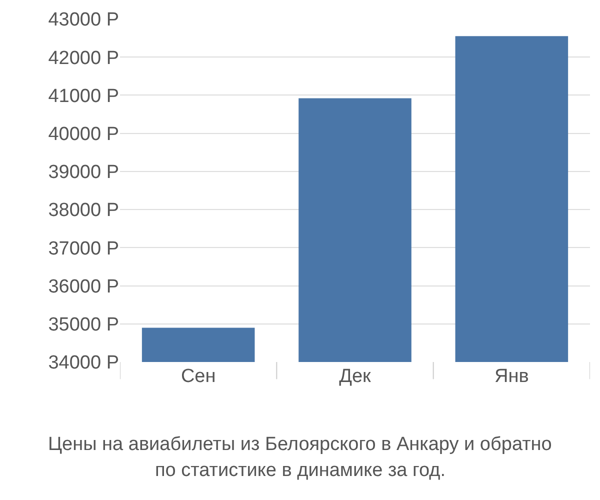 The image size is (600, 500). What do you see at coordinates (300, 444) in the screenshot?
I see `text: Цены на авиабилеты из Белоярского в Анкару и обратно` at bounding box center [300, 444].